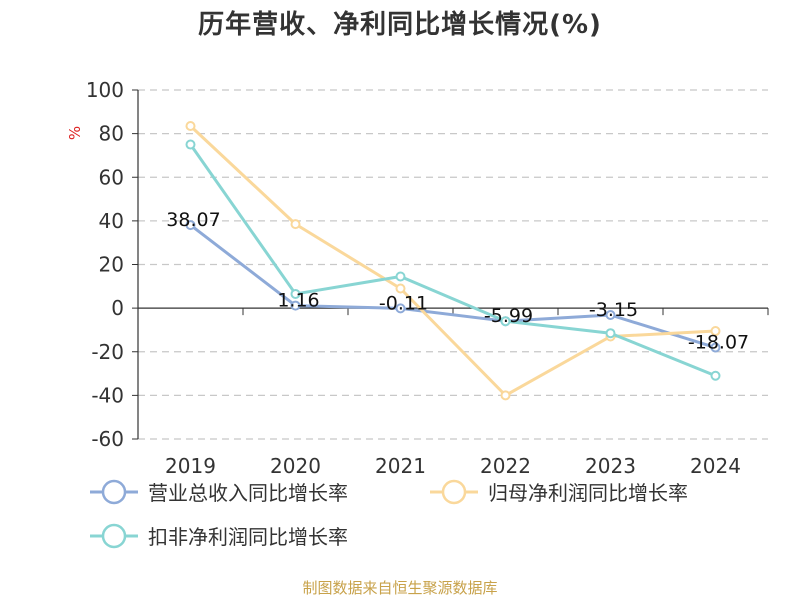 The image size is (800, 600). I want to click on data-label: -5.99, so click(508, 316).